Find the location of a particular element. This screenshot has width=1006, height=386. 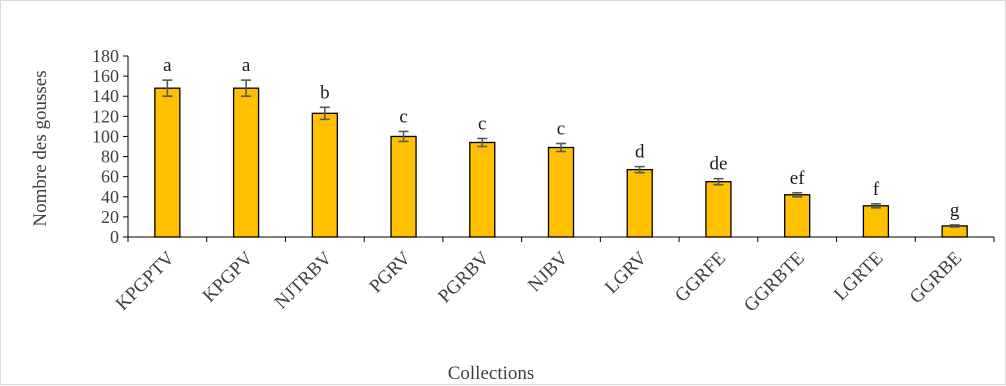

x-tick-label: NJBV is located at coordinates (548, 271).